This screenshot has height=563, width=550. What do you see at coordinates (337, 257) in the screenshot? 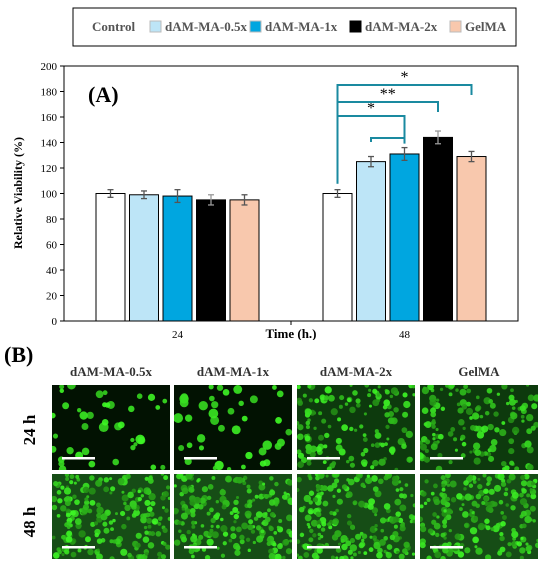
I see `bar-48-Control` at bounding box center [337, 257].